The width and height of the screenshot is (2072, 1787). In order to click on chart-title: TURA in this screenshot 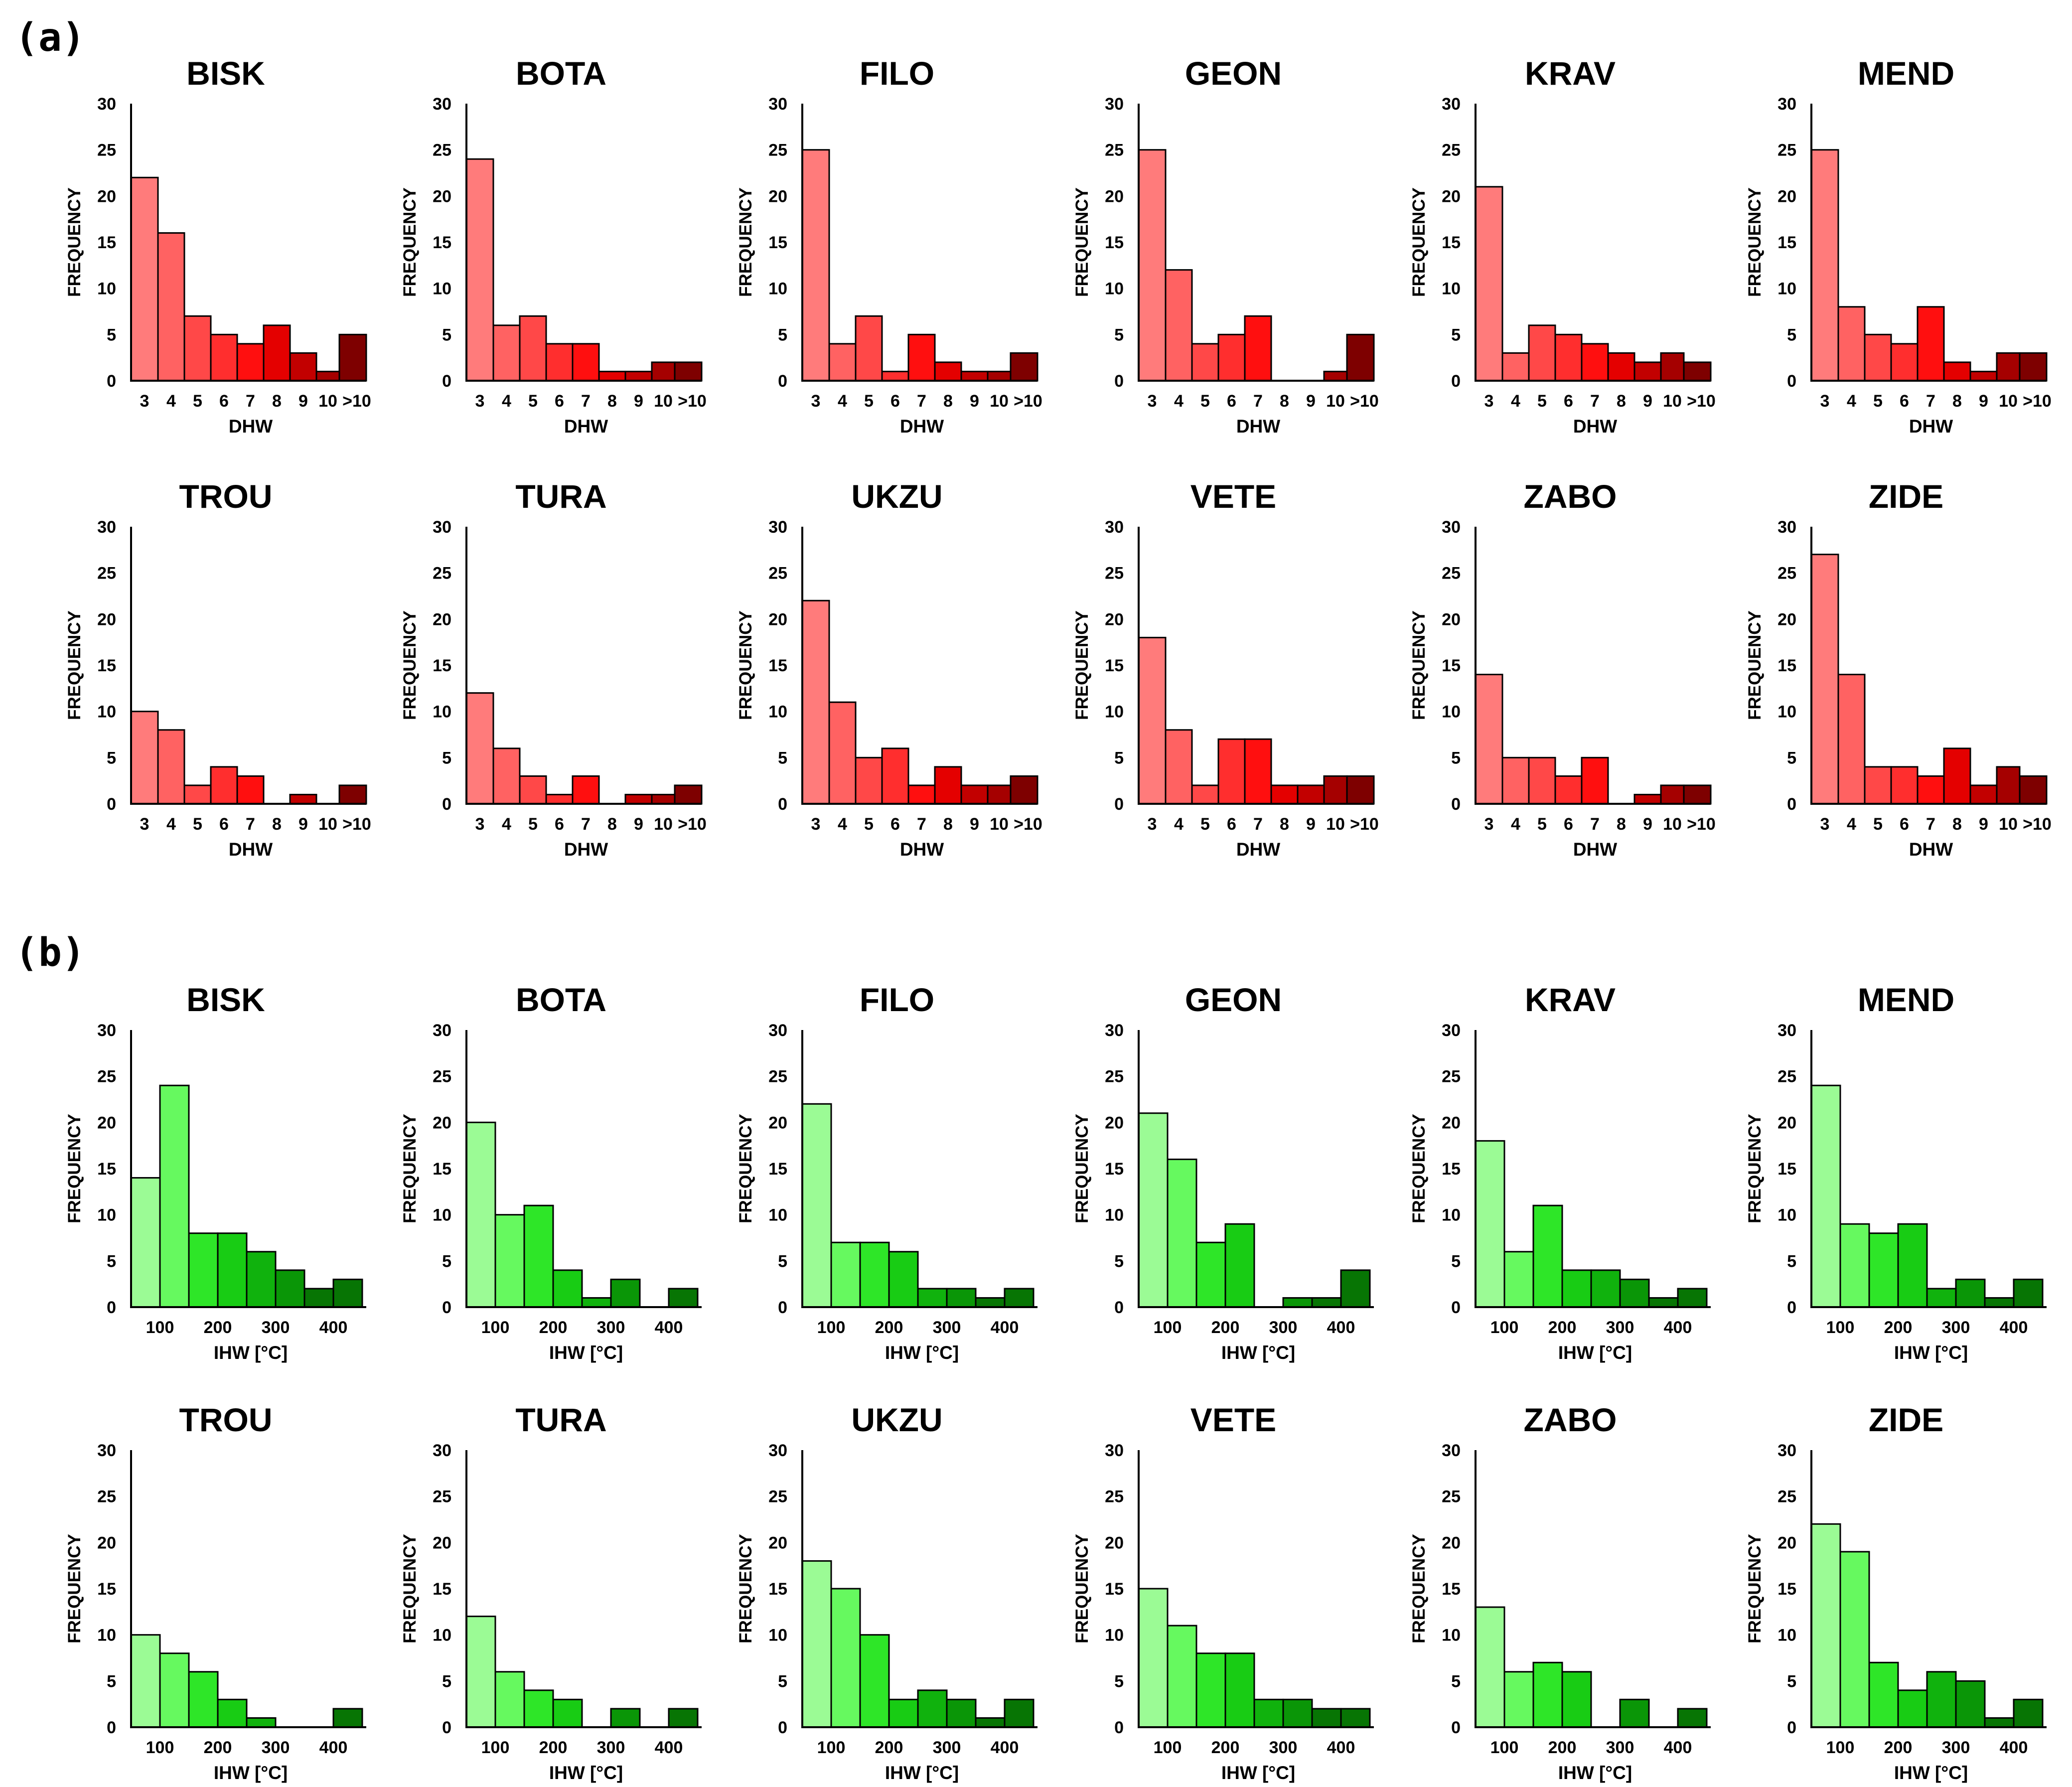, I will do `click(560, 496)`.